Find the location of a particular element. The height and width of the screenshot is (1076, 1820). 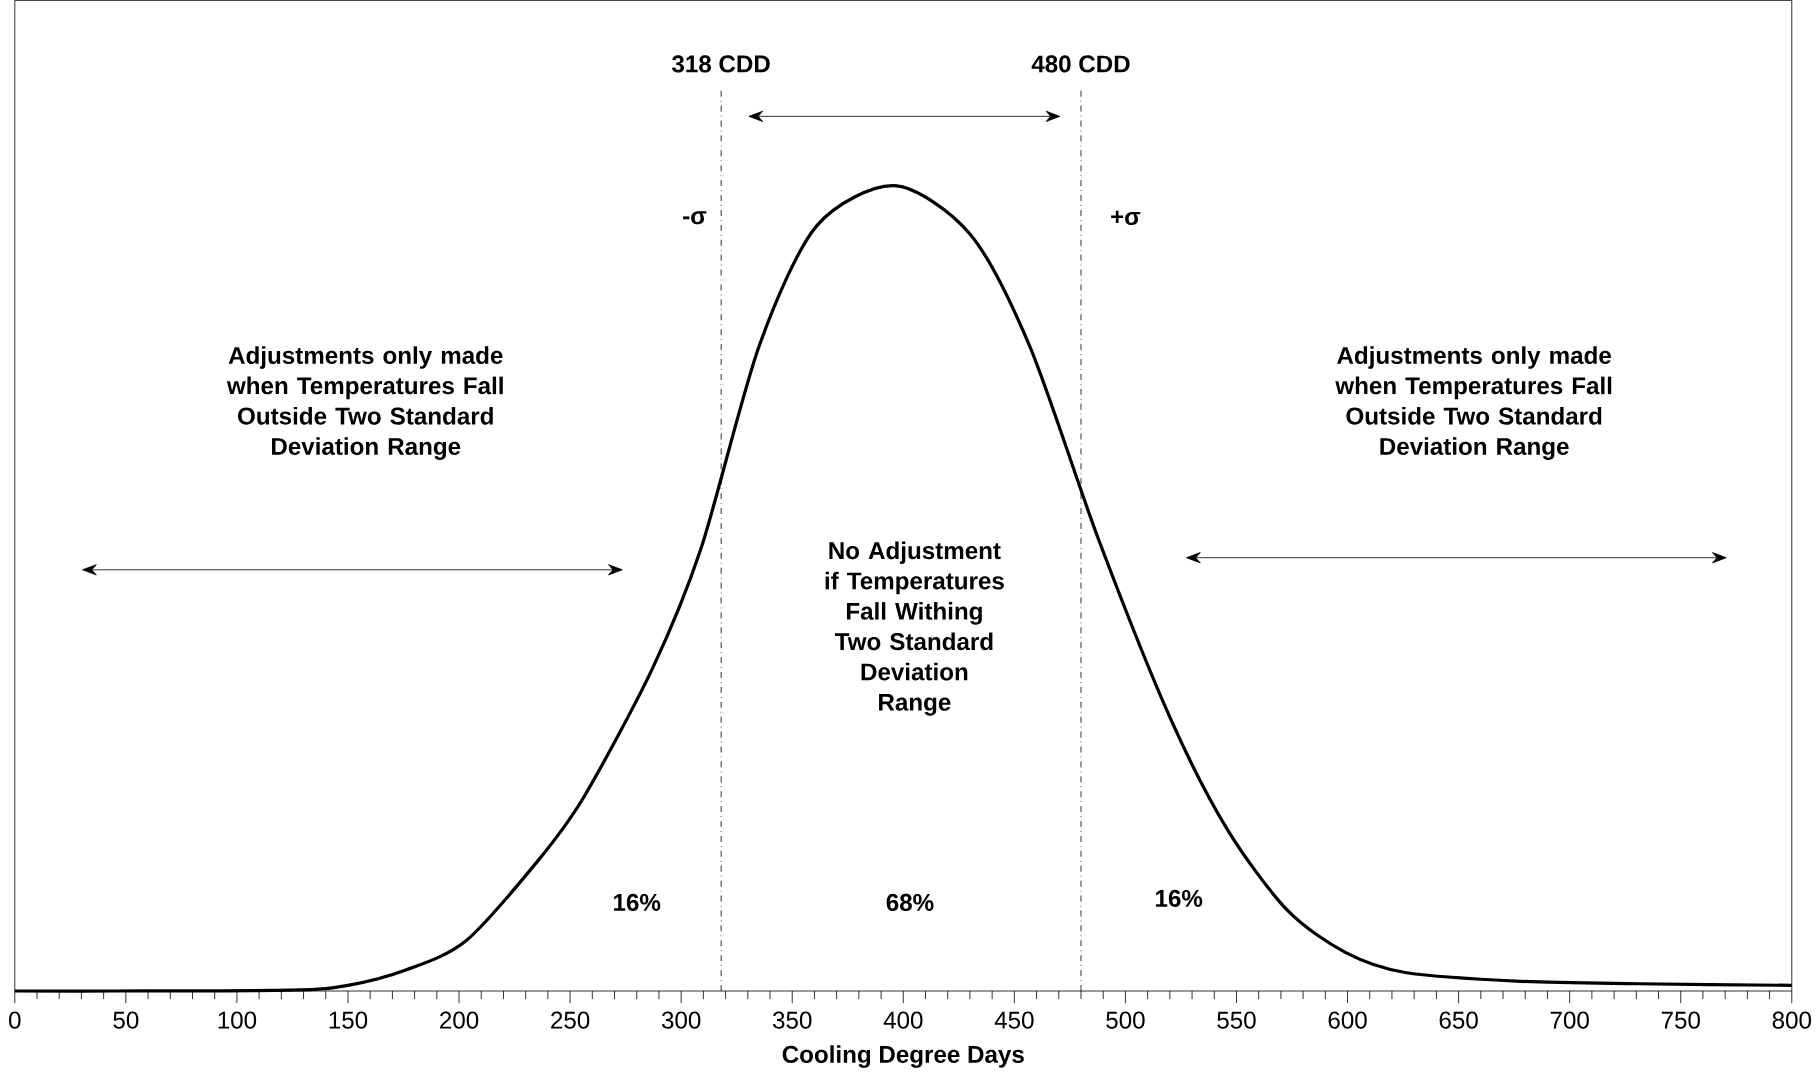

x-tick-label: 500 is located at coordinates (1125, 1020).